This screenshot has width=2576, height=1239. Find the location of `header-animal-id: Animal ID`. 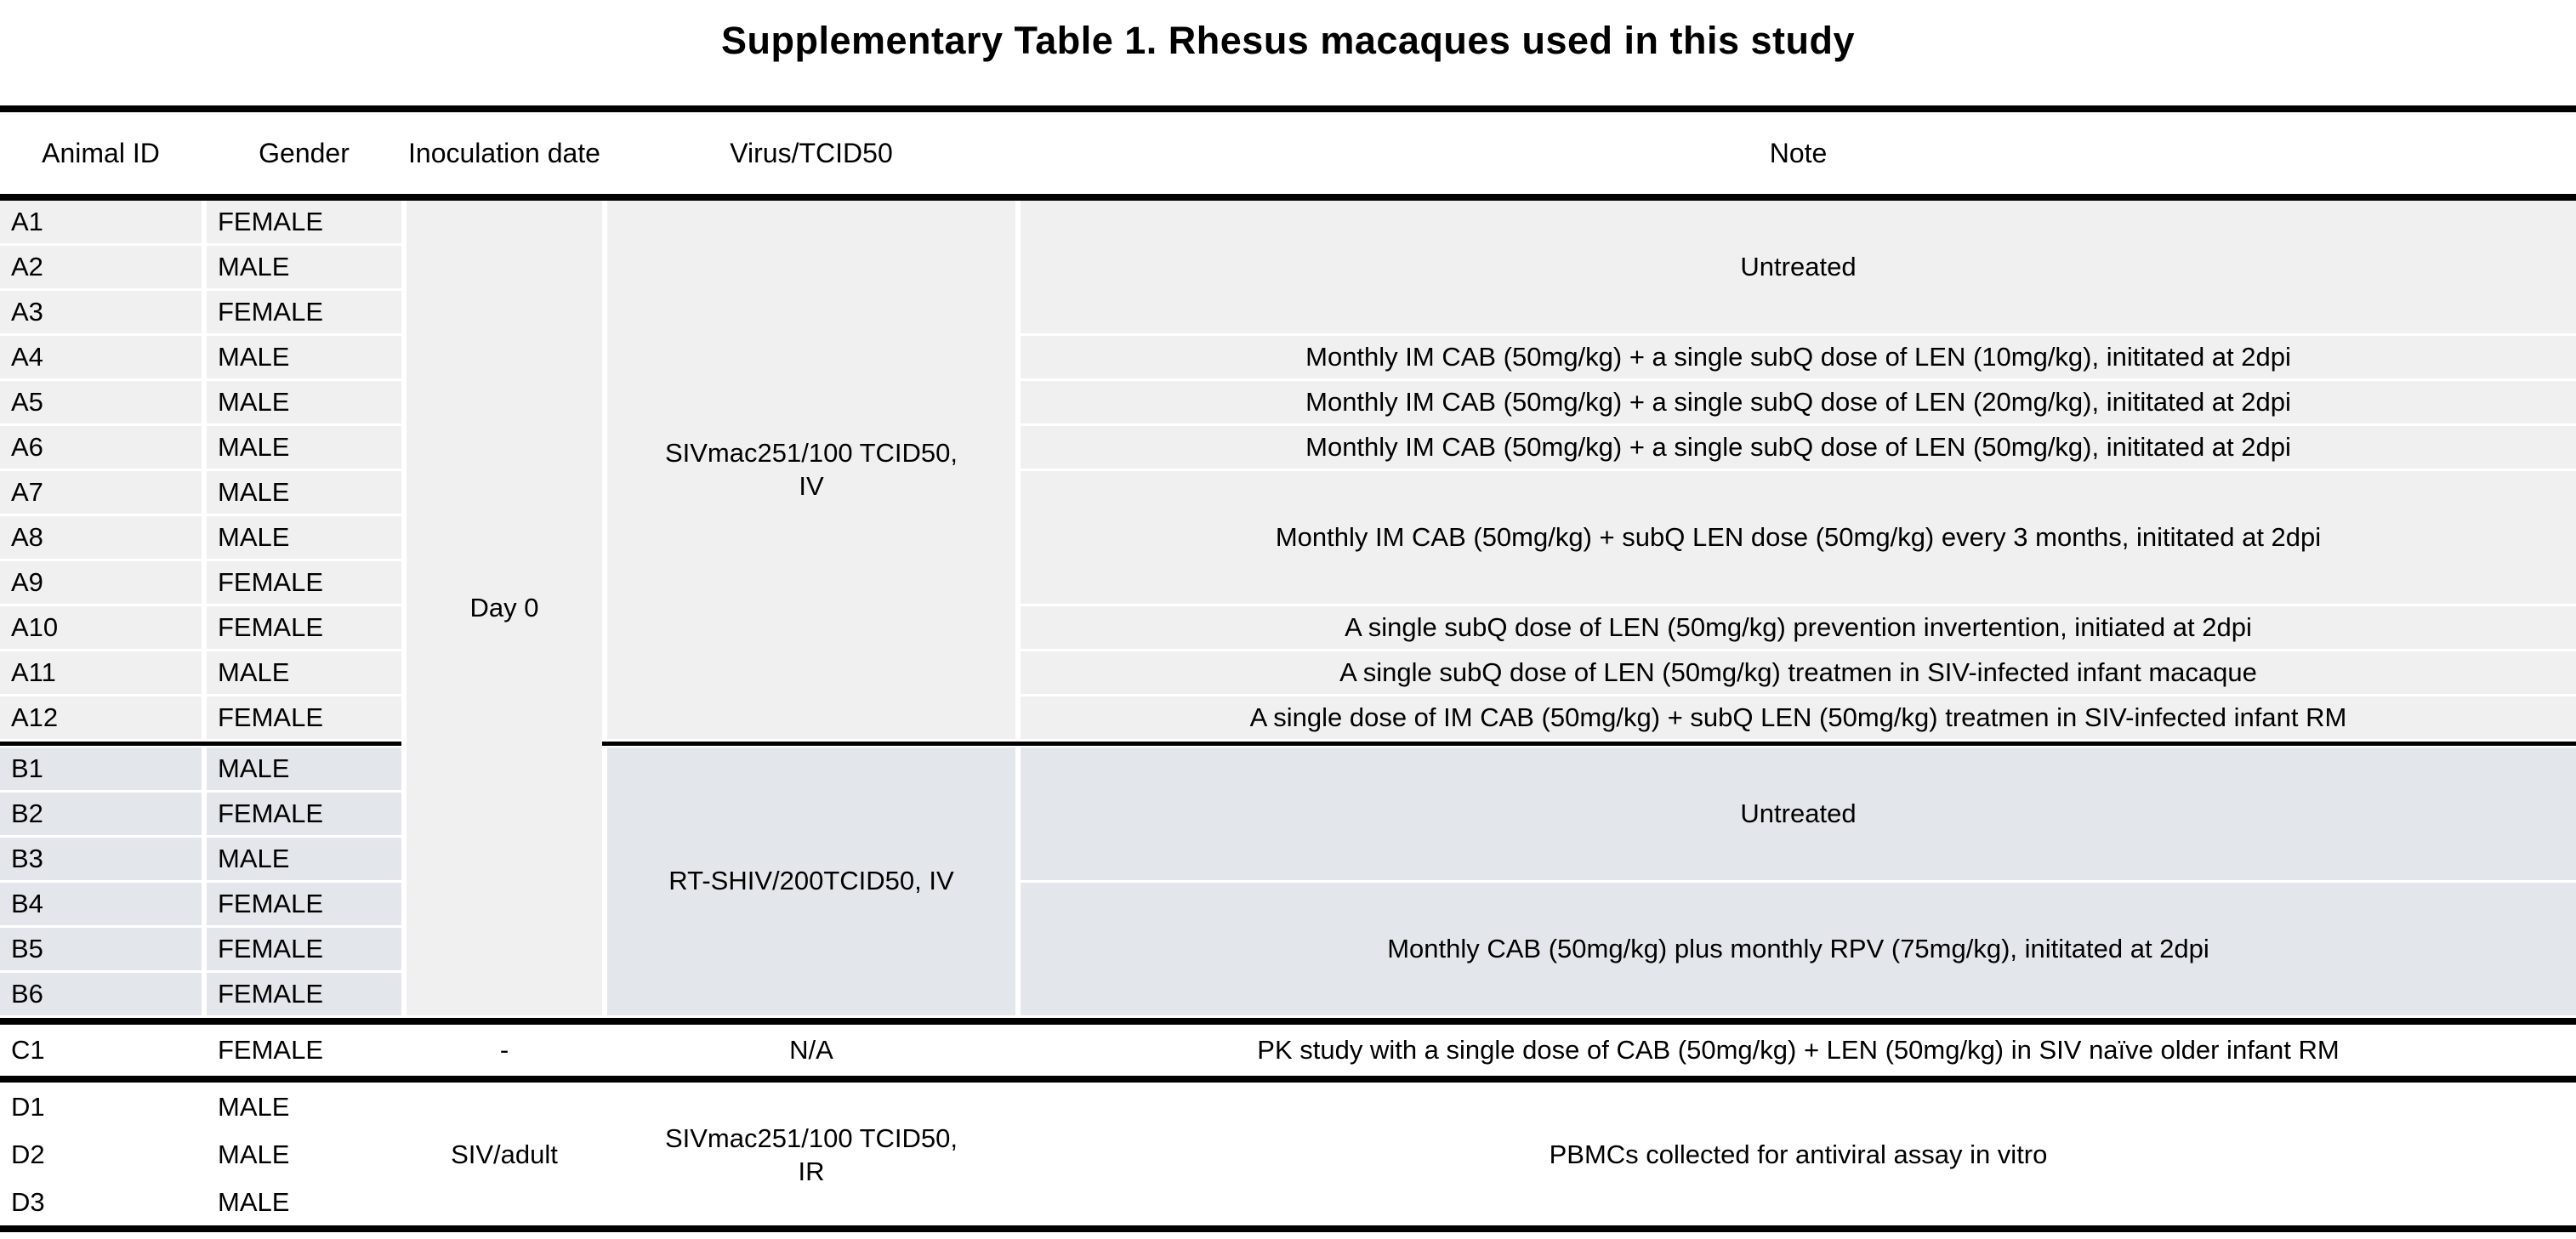

header-animal-id: Animal ID is located at coordinates (101, 153).